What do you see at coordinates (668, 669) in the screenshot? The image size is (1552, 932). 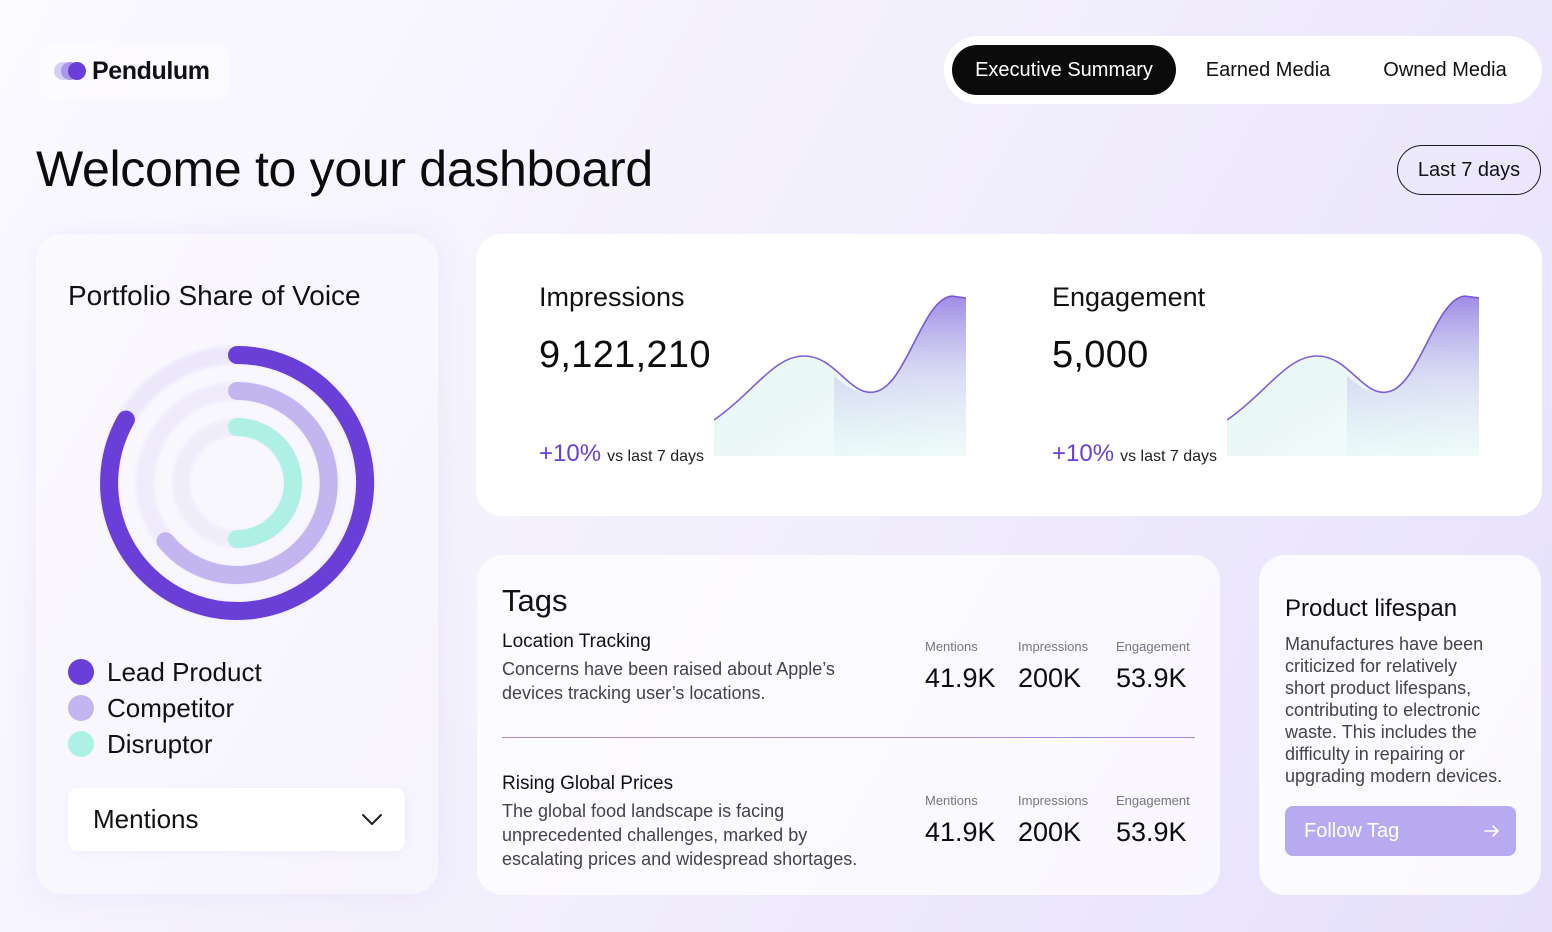 I see `tag-description-line: Concerns have been raised about Apple’s` at bounding box center [668, 669].